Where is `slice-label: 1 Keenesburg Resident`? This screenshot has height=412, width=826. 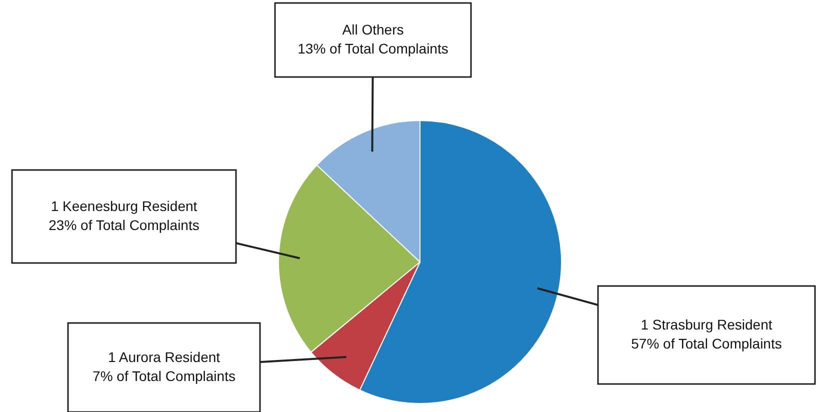
slice-label: 1 Keenesburg Resident is located at coordinates (124, 206).